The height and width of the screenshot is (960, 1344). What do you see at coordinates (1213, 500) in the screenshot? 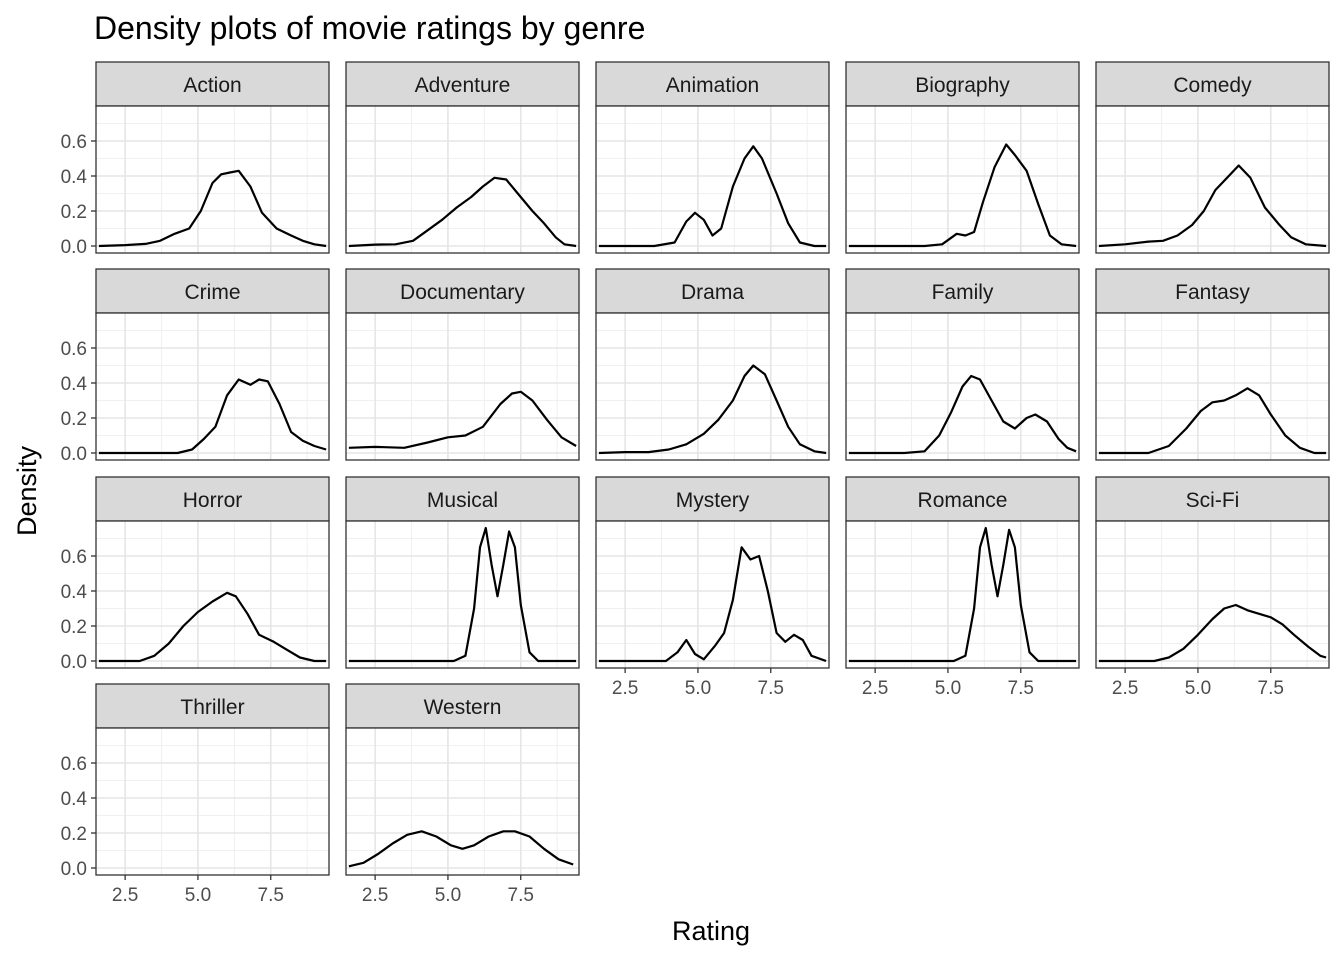
I see `strip-label-sci-fi: Sci-Fi` at bounding box center [1213, 500].